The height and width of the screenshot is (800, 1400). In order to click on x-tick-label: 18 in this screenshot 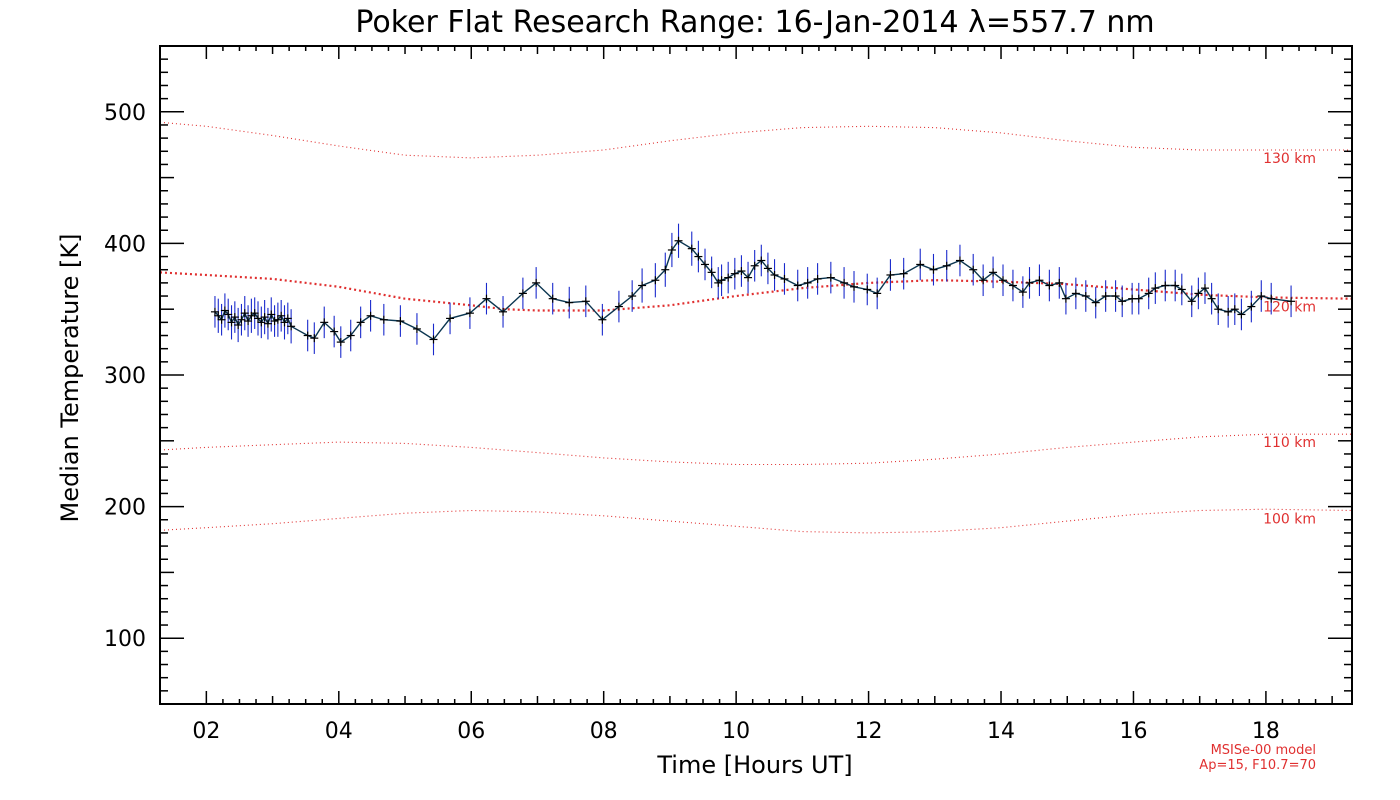, I will do `click(1266, 731)`.